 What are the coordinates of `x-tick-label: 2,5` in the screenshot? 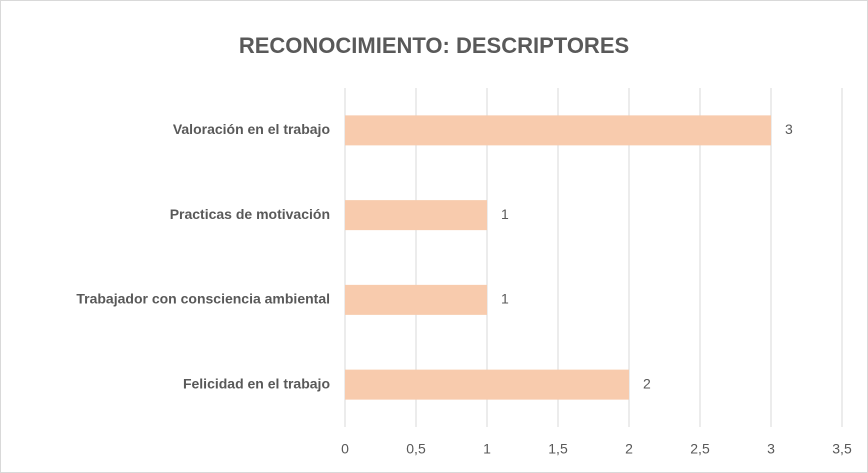 It's located at (700, 449).